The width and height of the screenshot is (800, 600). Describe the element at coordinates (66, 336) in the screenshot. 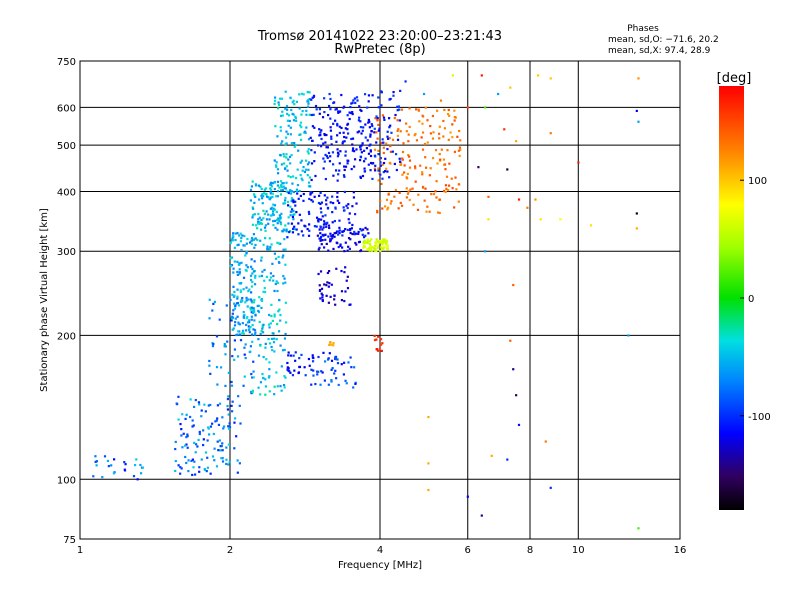

I see `y-tick-label: 200` at that location.